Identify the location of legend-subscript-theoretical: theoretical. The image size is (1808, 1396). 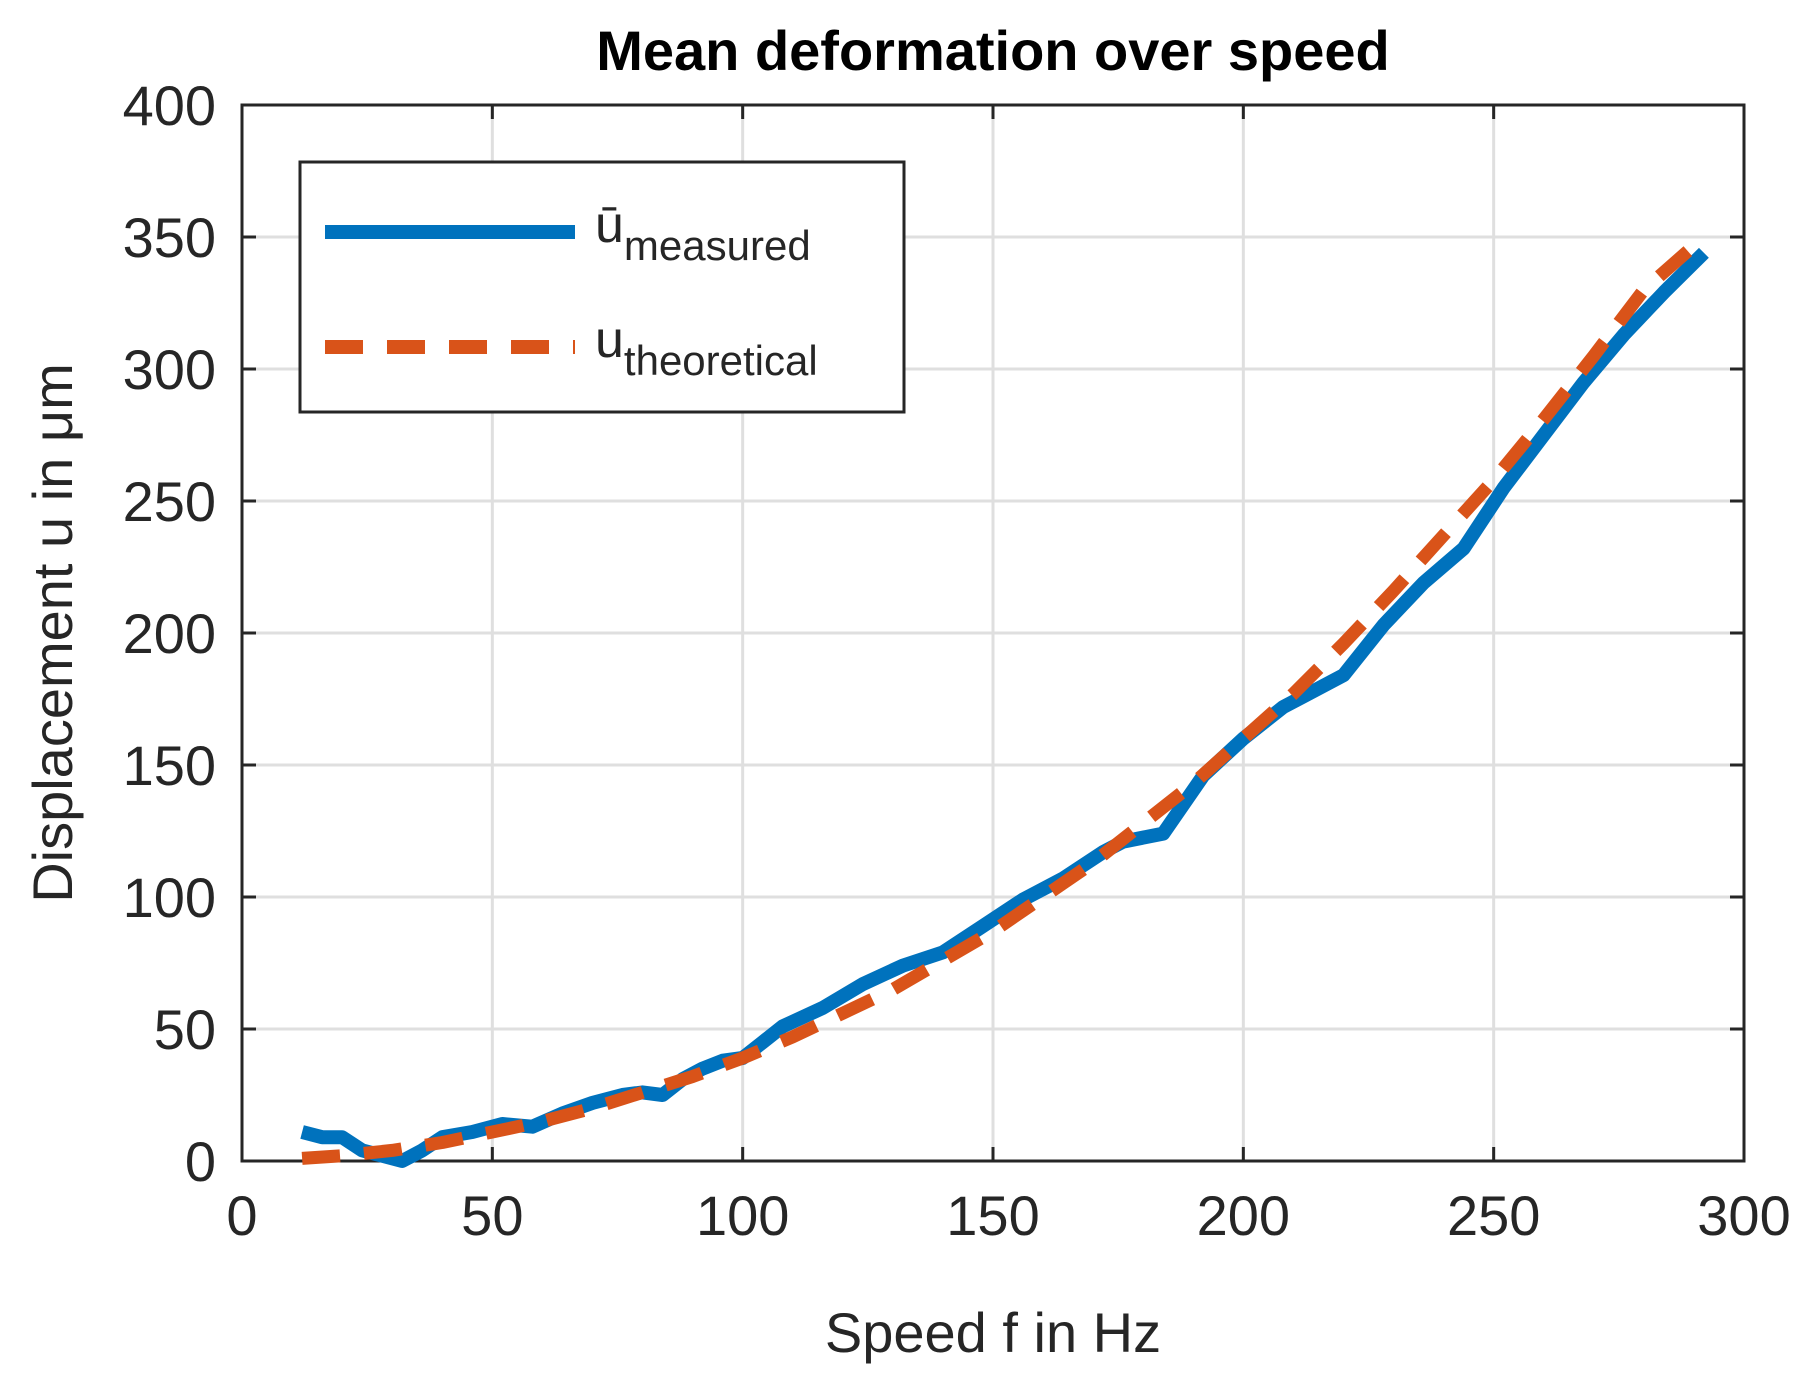
(721, 360).